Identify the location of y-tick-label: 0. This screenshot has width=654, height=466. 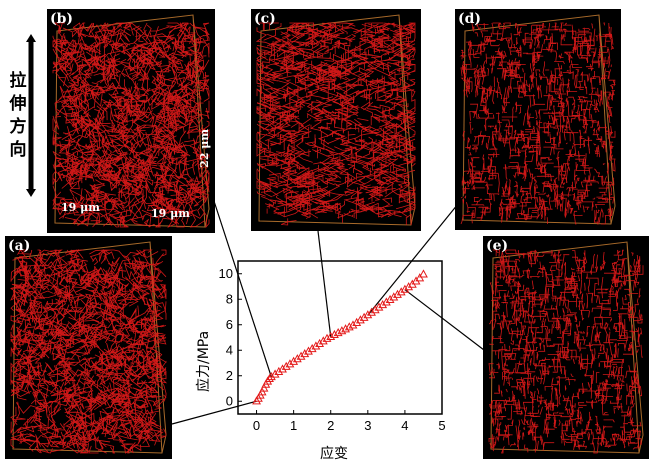
(229, 400).